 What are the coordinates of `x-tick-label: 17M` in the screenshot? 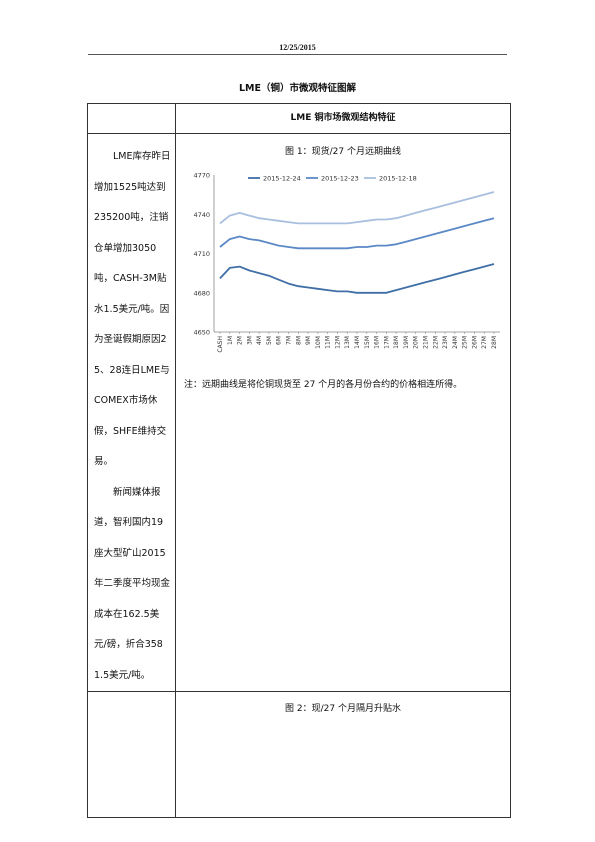 It's located at (386, 342).